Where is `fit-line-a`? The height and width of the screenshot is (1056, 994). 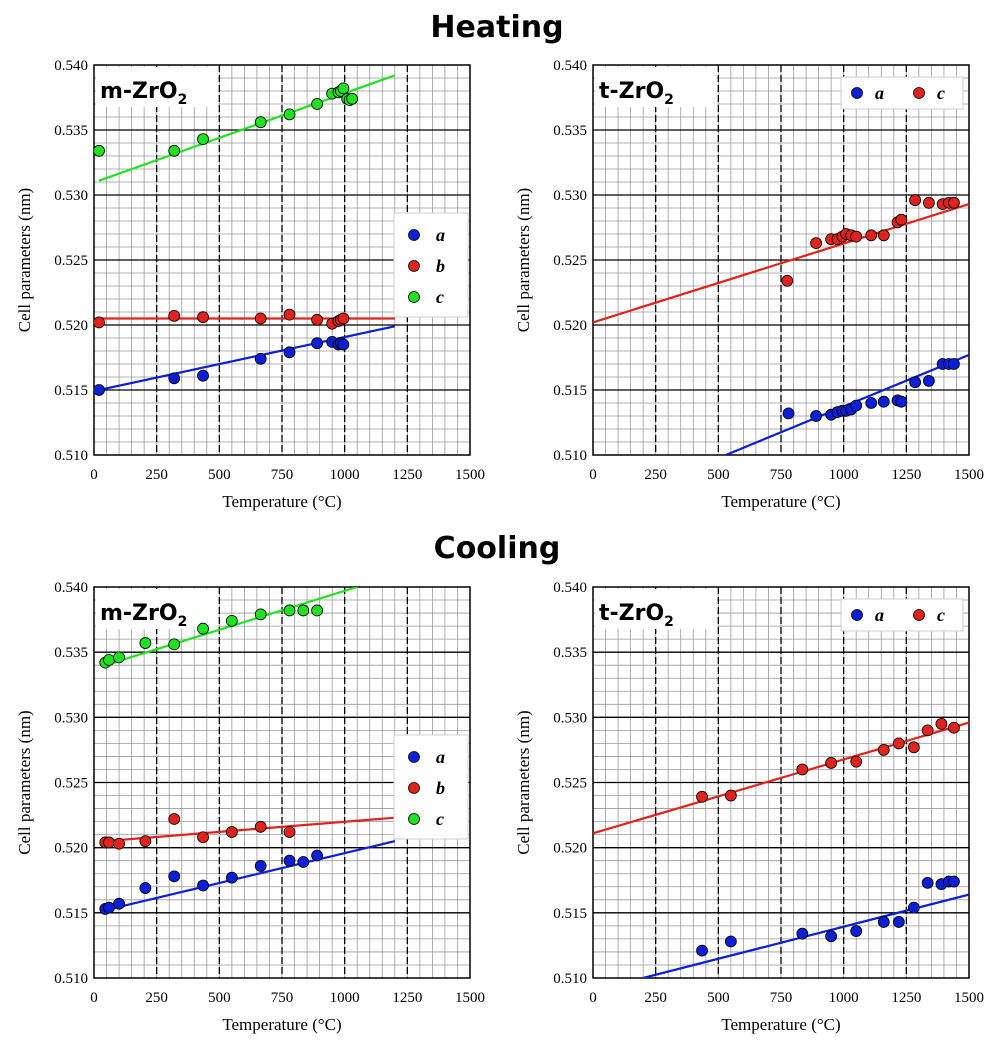 fit-line-a is located at coordinates (247, 358).